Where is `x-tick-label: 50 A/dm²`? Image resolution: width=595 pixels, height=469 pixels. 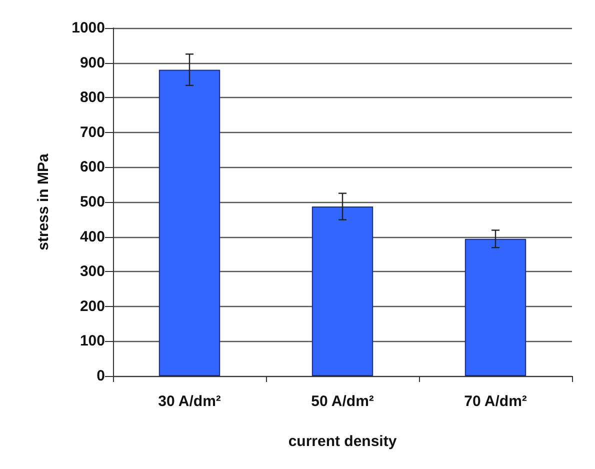
x-tick-label: 50 A/dm² is located at coordinates (342, 401).